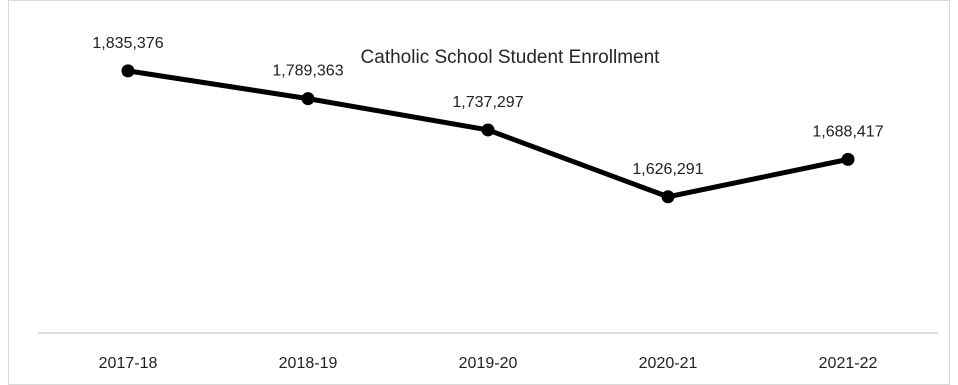 The height and width of the screenshot is (385, 958). Describe the element at coordinates (127, 43) in the screenshot. I see `data-label: 1,835,376` at that location.